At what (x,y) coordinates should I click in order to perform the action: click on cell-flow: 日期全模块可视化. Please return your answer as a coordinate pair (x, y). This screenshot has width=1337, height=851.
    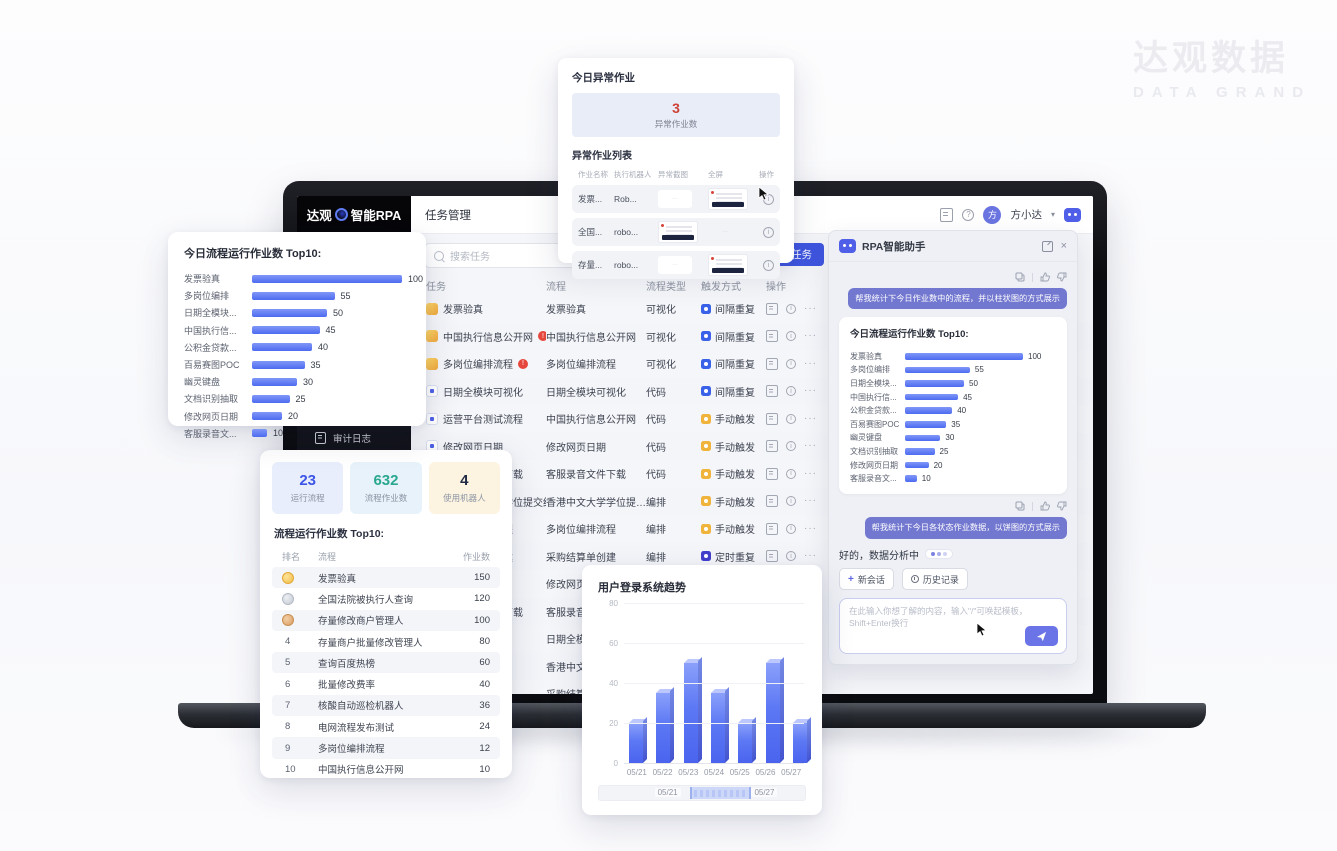
    Looking at the image, I should click on (586, 393).